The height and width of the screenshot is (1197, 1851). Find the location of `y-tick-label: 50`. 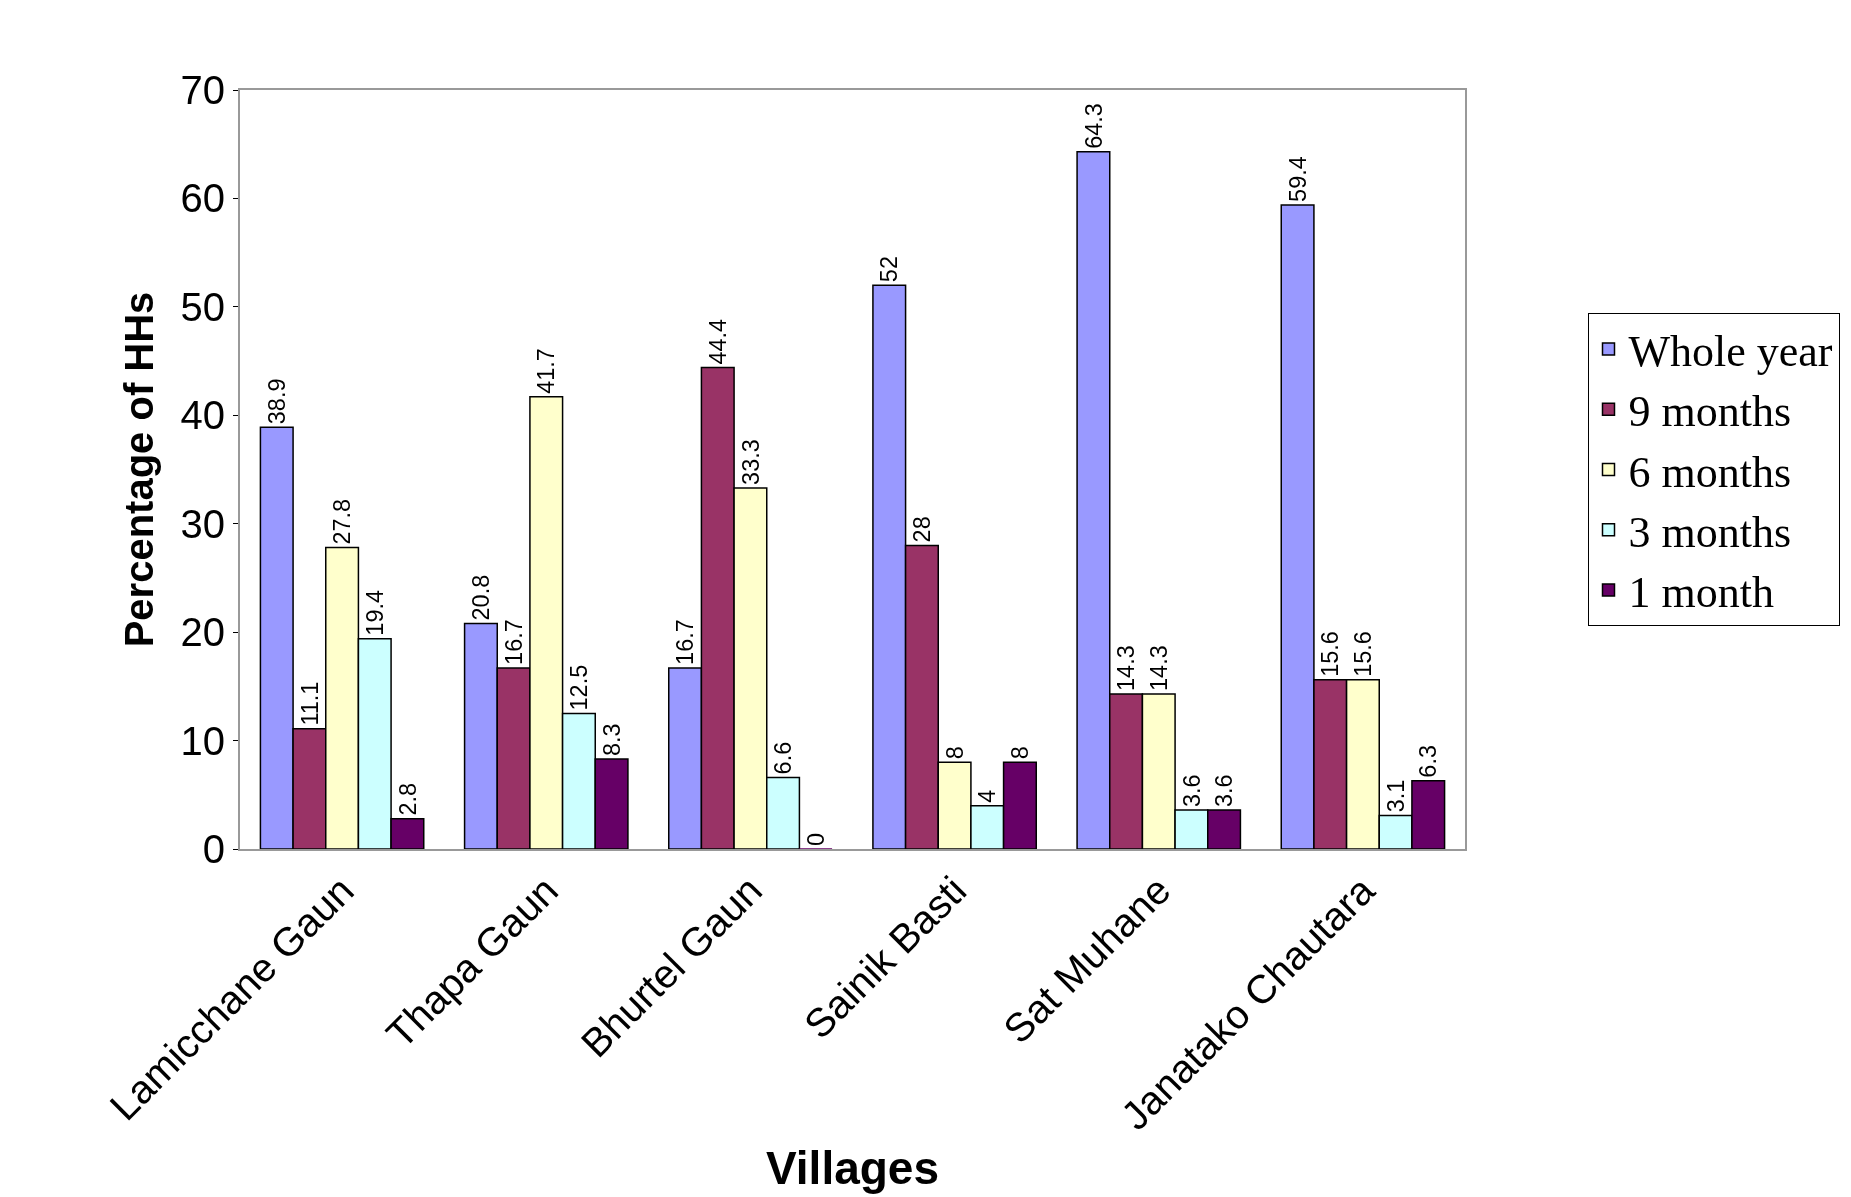

y-tick-label: 50 is located at coordinates (202, 306).